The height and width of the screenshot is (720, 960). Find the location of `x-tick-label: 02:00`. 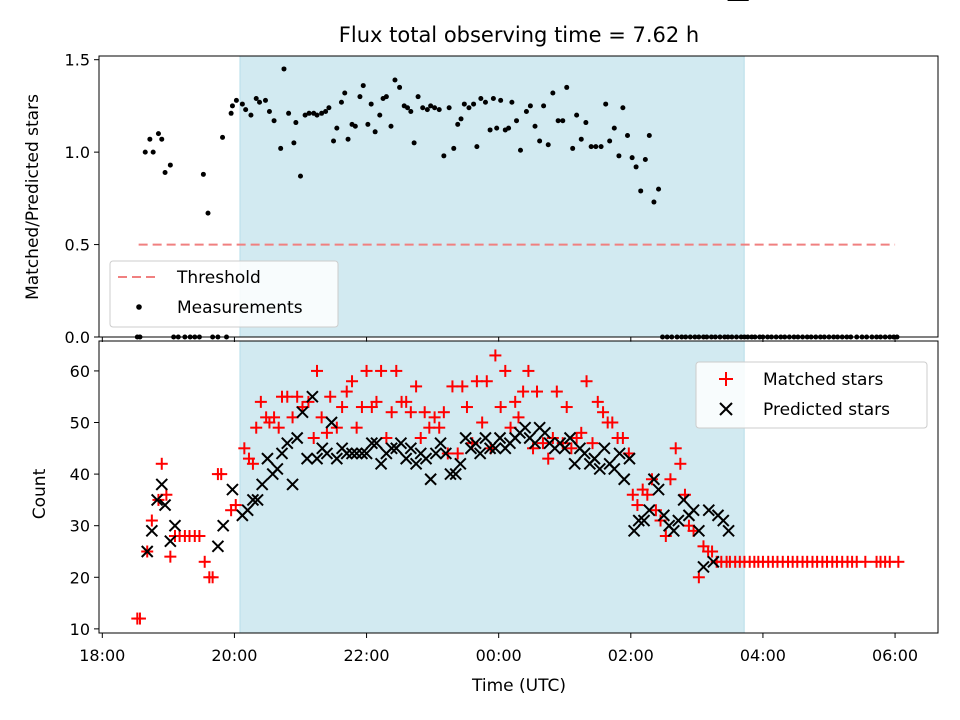

x-tick-label: 02:00 is located at coordinates (631, 655).